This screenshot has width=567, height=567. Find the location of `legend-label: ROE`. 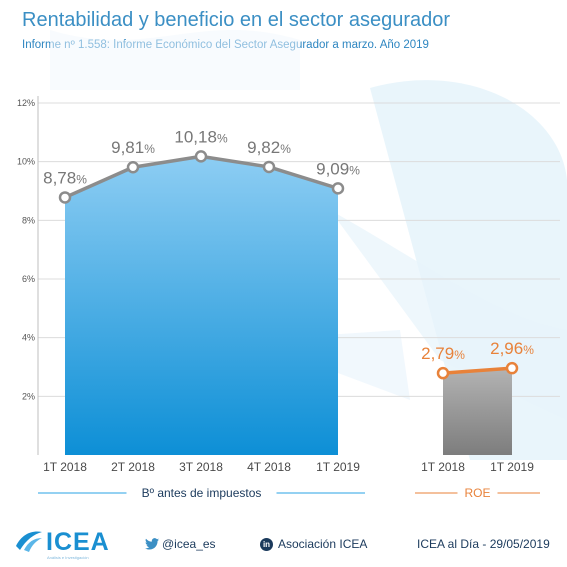

legend-label: ROE is located at coordinates (477, 493).